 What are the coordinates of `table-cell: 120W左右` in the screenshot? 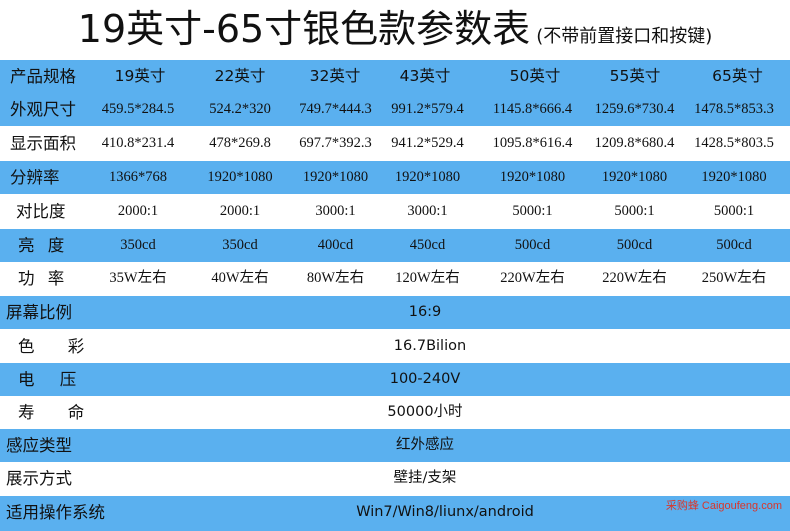 It's located at (427, 278).